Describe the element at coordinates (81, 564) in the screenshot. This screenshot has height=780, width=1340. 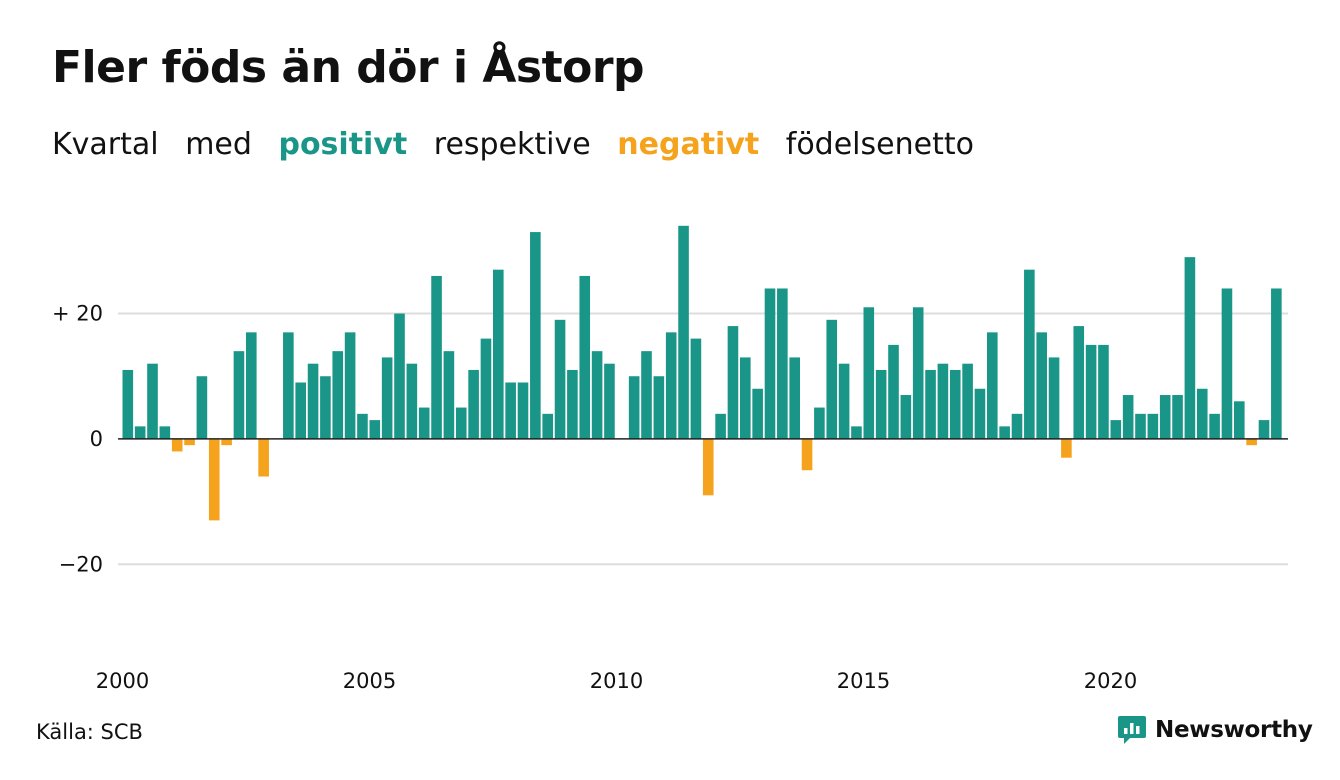
I see `y-tick-label: −20` at that location.